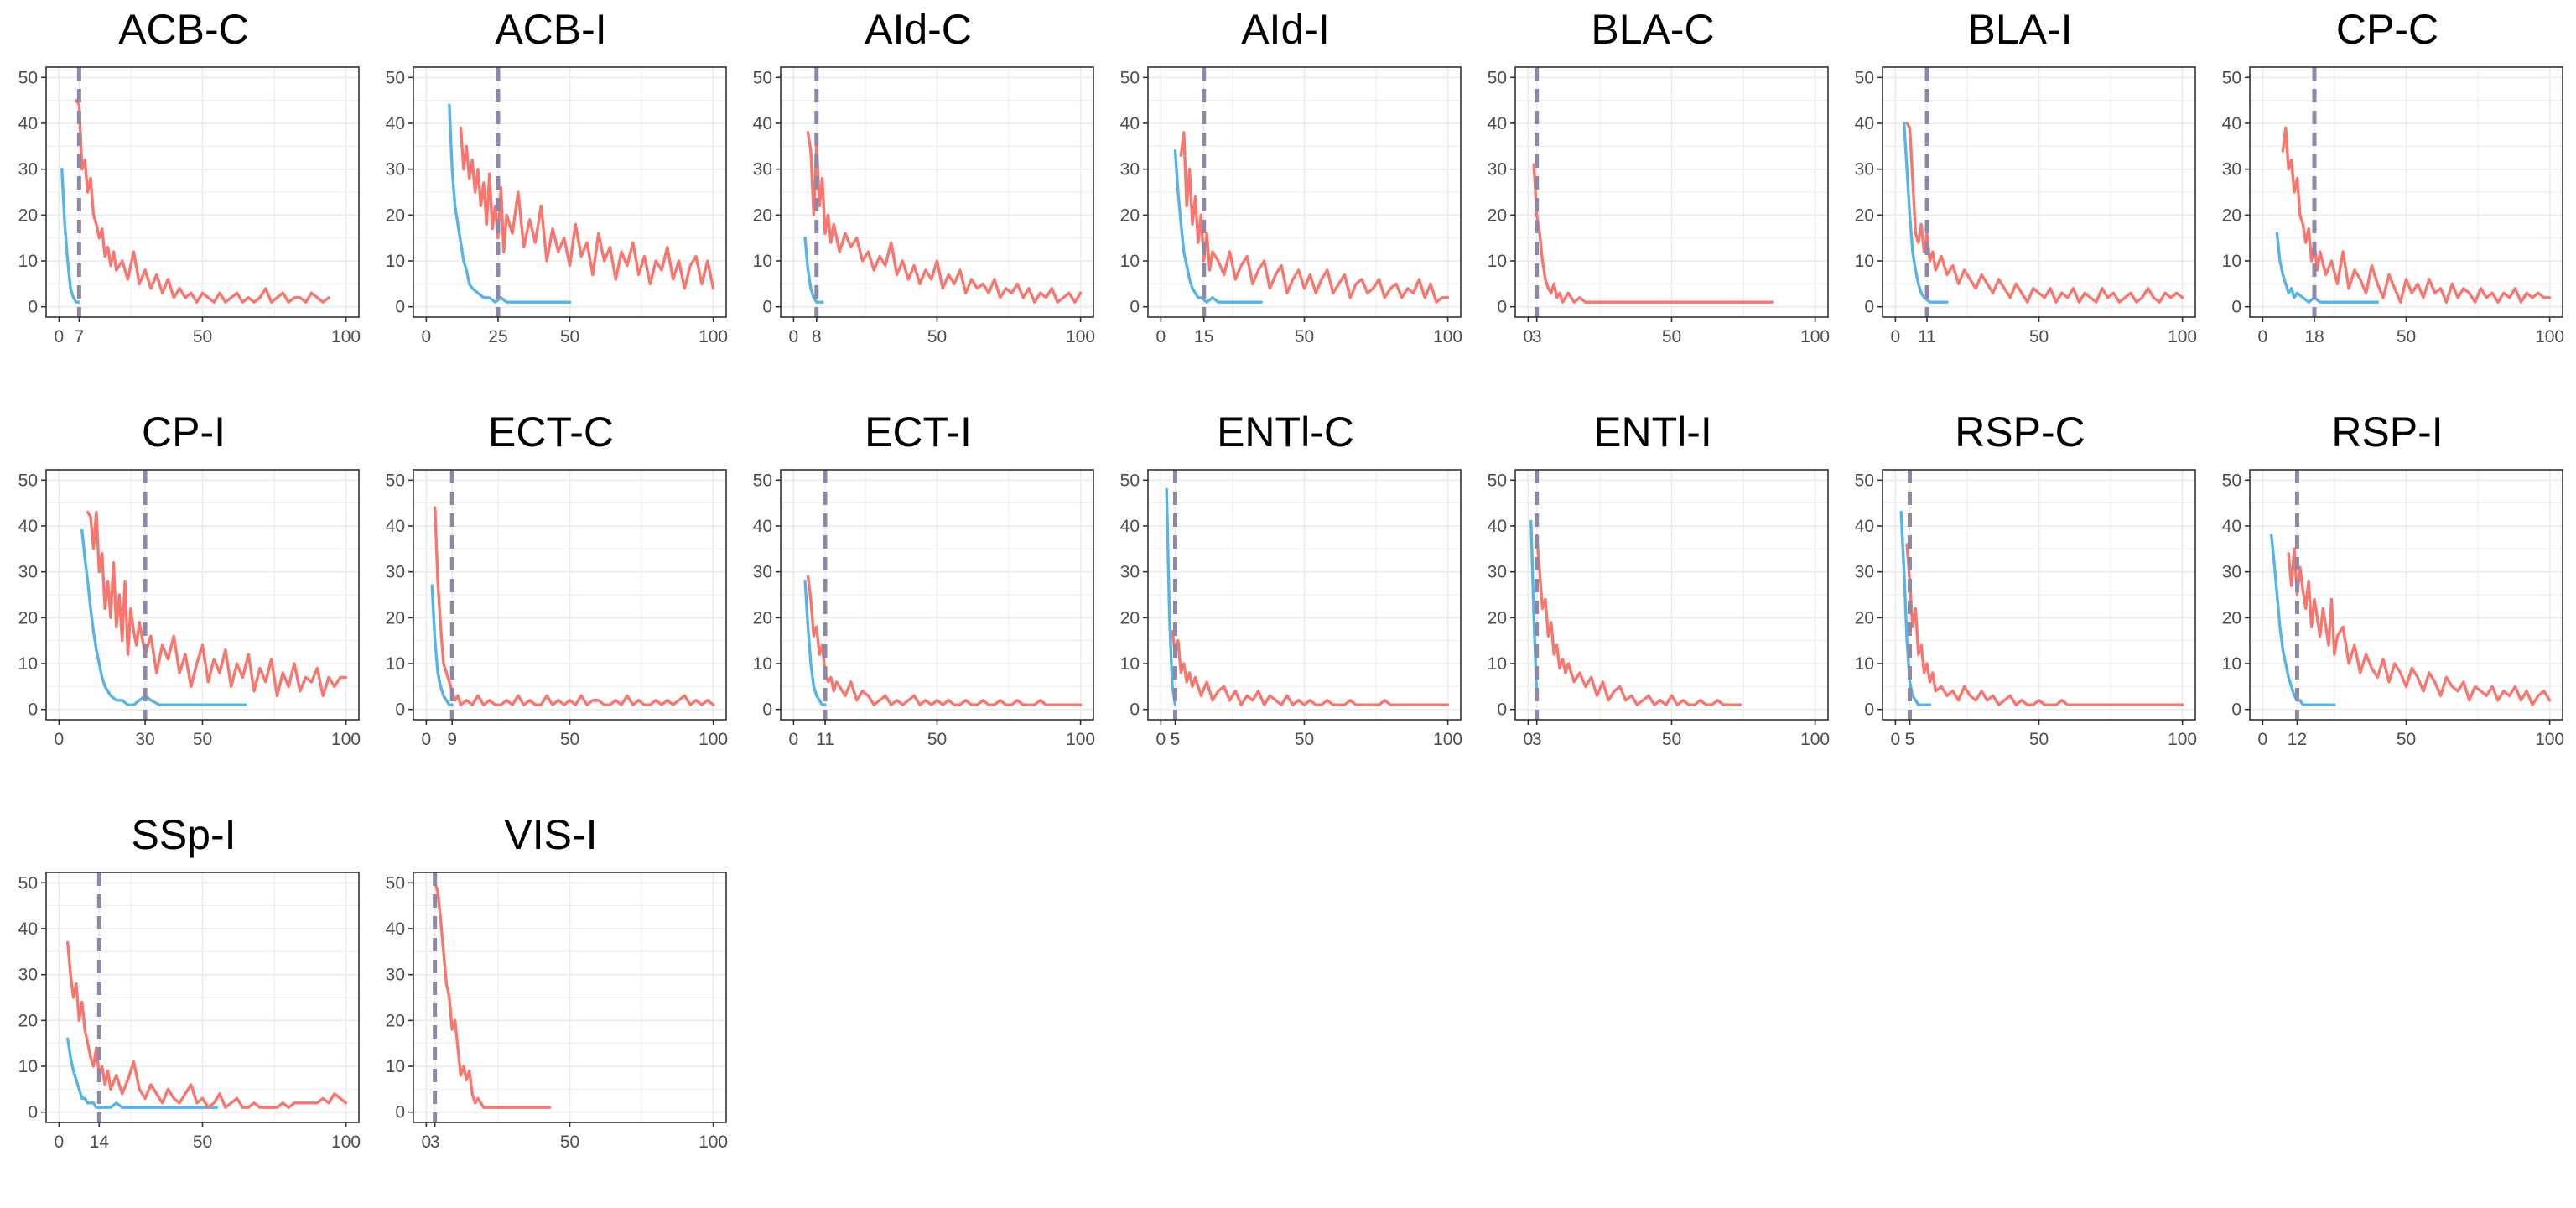 The height and width of the screenshot is (1208, 2576). I want to click on facet-panel: BLA-C 0 10 20 30 40 50 0 3 50 100, so click(1652, 202).